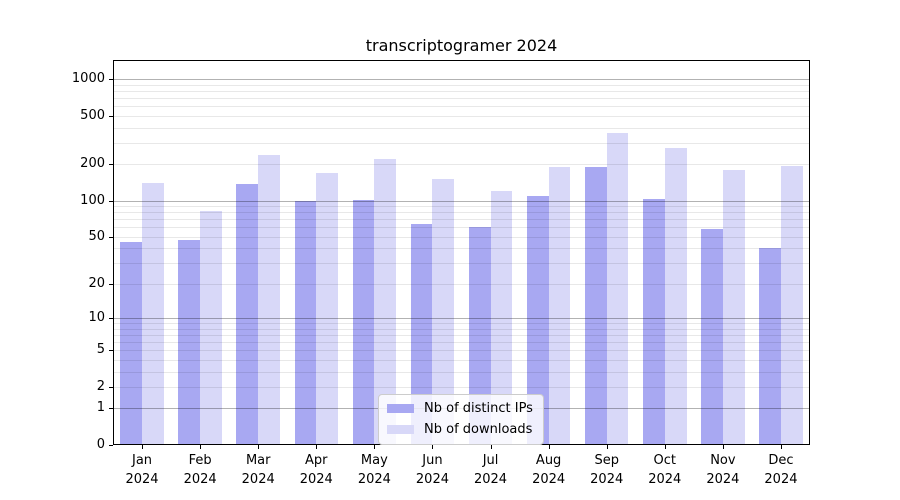 The width and height of the screenshot is (900, 500). Describe the element at coordinates (400, 429) in the screenshot. I see `legend-swatch-downloads` at that location.